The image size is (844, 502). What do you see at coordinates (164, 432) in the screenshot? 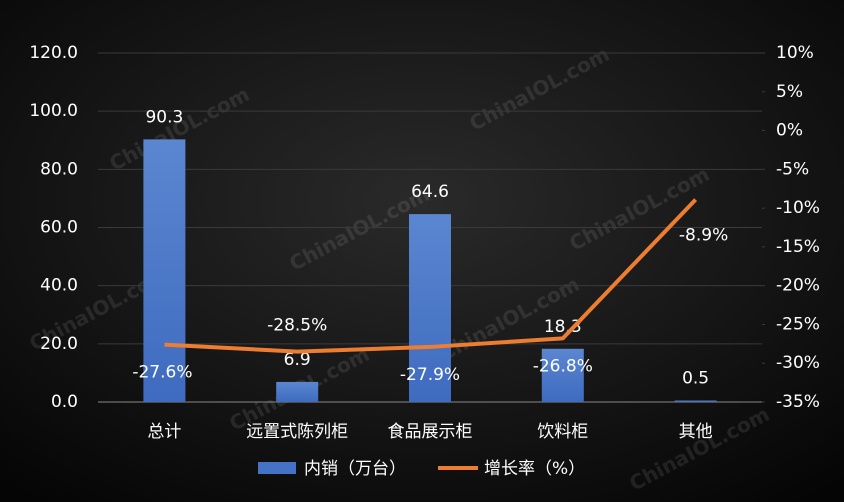
I see `x-tick-label: 总计` at bounding box center [164, 432].